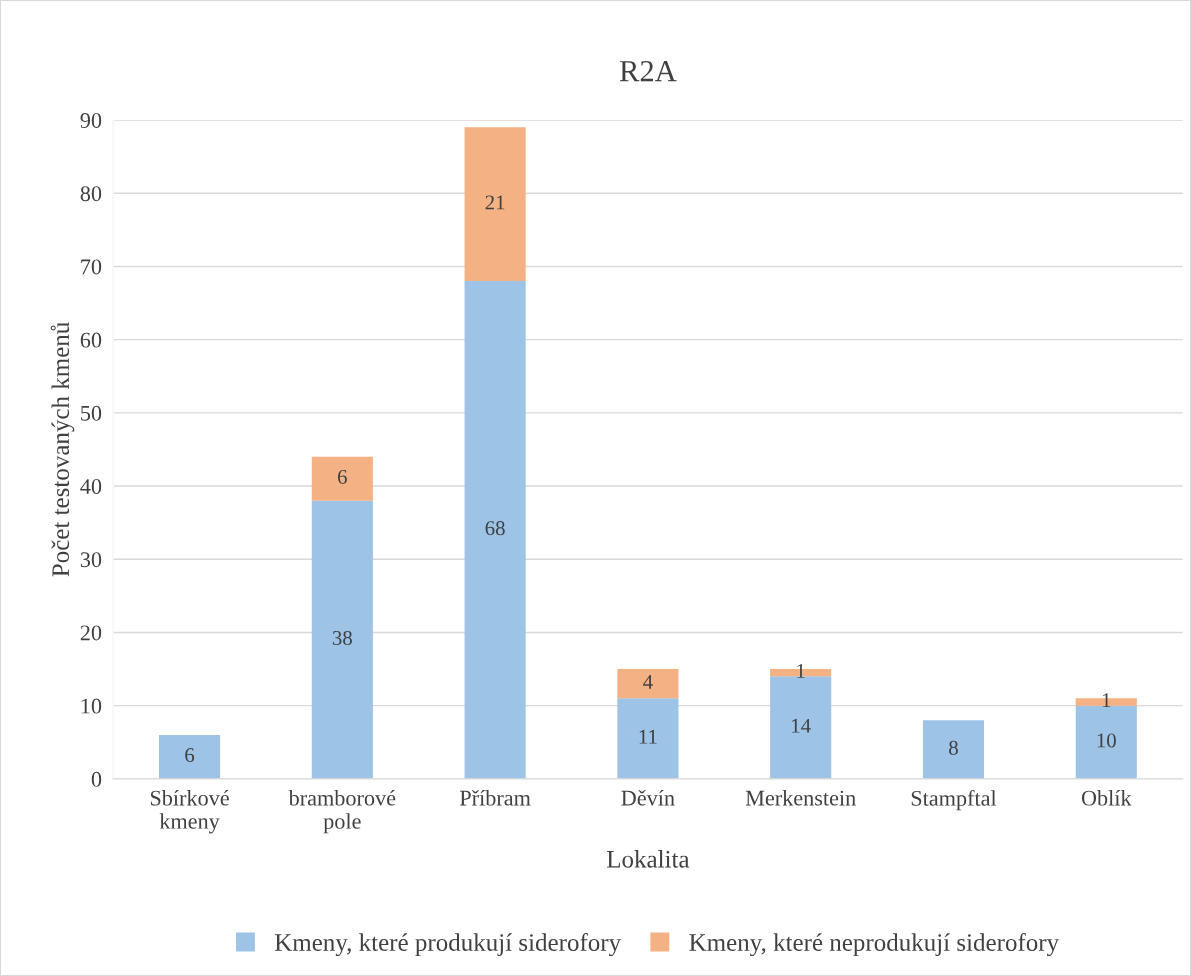 Image resolution: width=1191 pixels, height=976 pixels. What do you see at coordinates (91, 560) in the screenshot?
I see `y-tick-label: 30` at bounding box center [91, 560].